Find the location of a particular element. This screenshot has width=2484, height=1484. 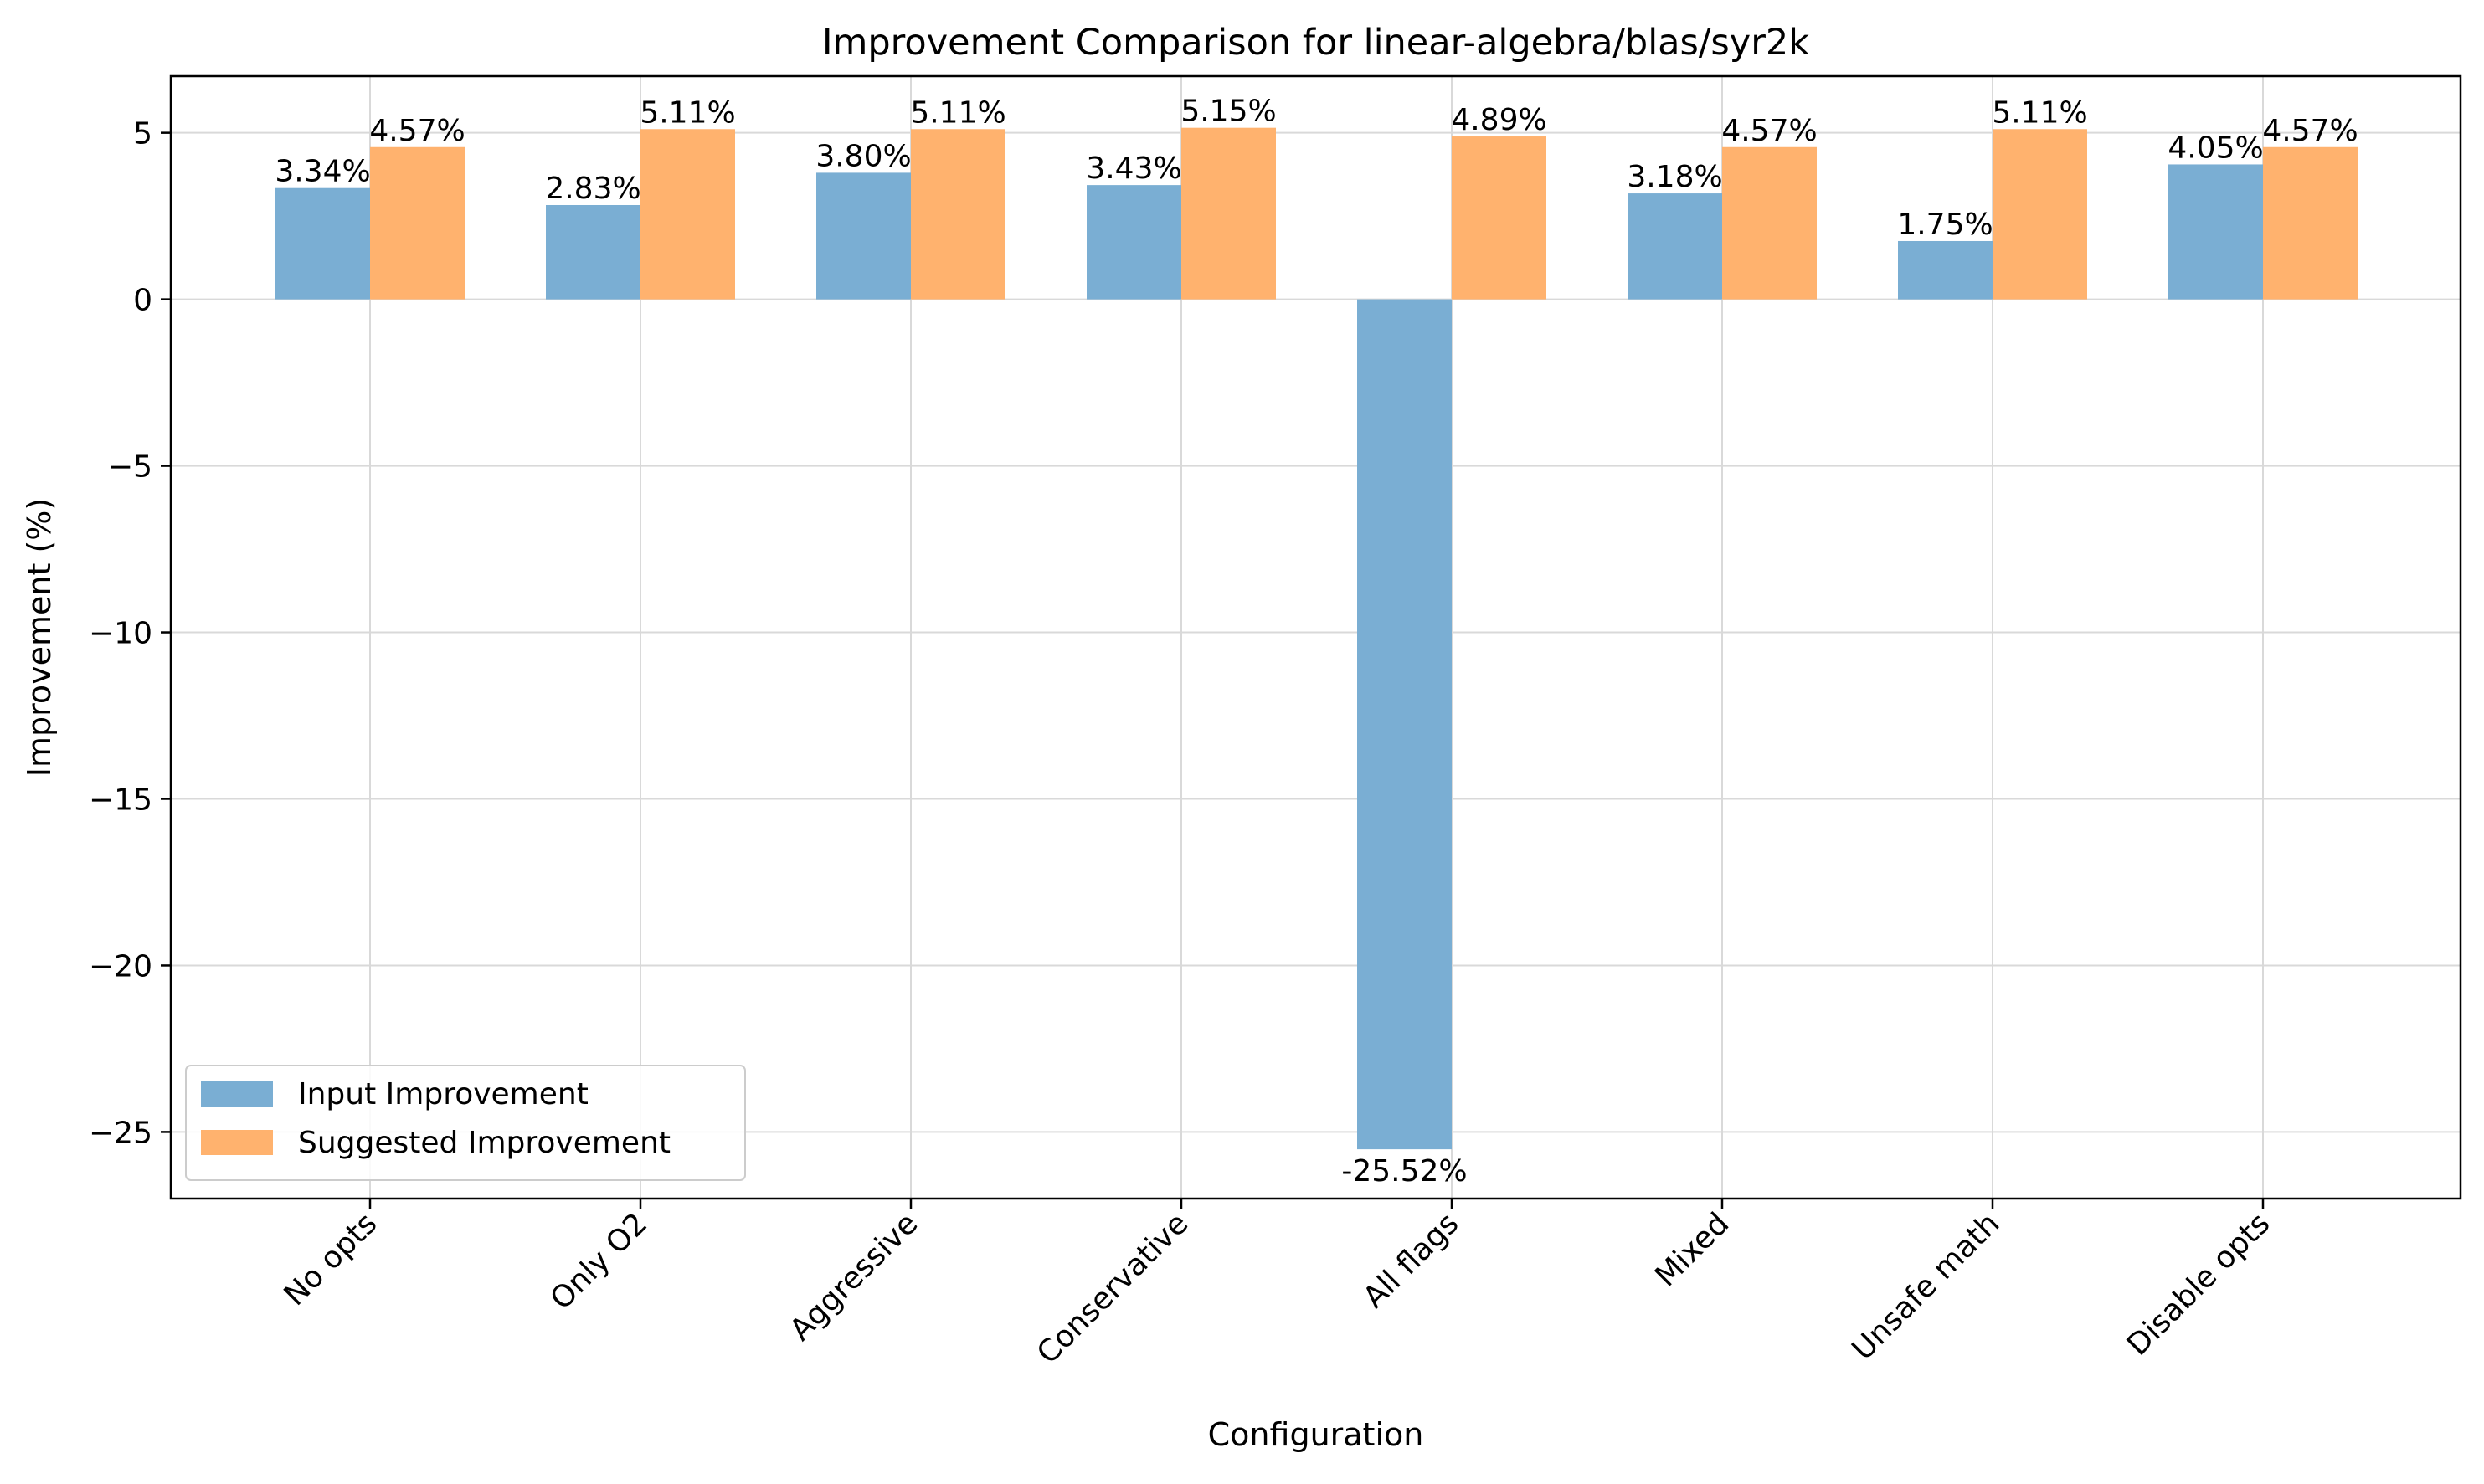

bar-value-label: 1.75% is located at coordinates (1945, 225).